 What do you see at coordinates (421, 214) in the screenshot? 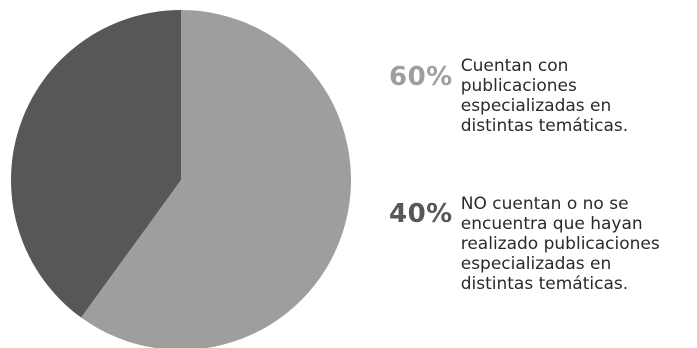
I see `legend-percent-no-cuentan: 40%` at bounding box center [421, 214].